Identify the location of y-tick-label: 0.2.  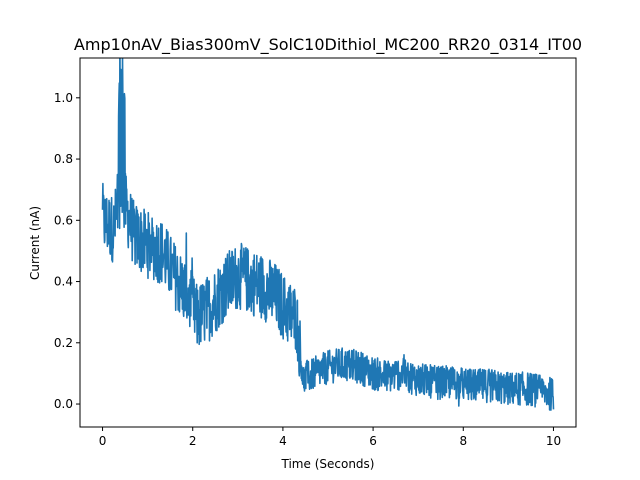
(63, 343).